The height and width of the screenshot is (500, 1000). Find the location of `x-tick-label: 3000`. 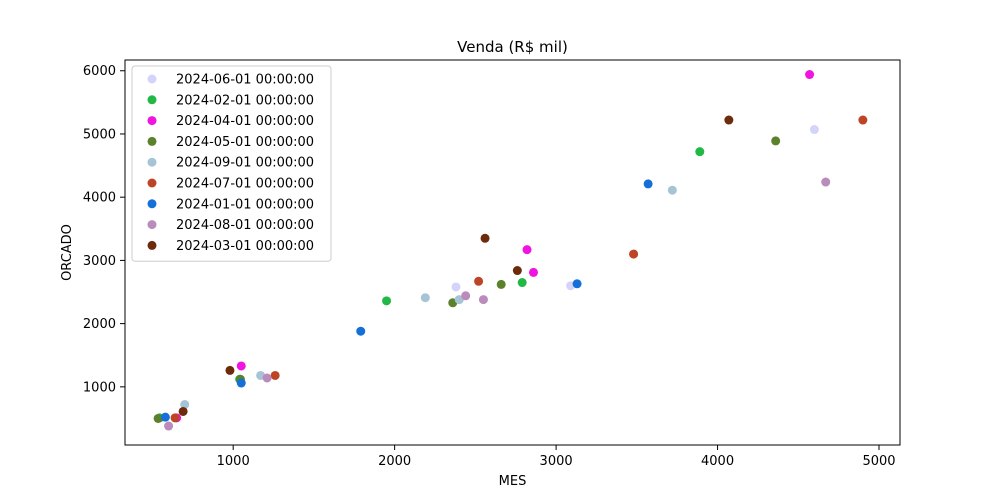

x-tick-label: 3000 is located at coordinates (556, 461).